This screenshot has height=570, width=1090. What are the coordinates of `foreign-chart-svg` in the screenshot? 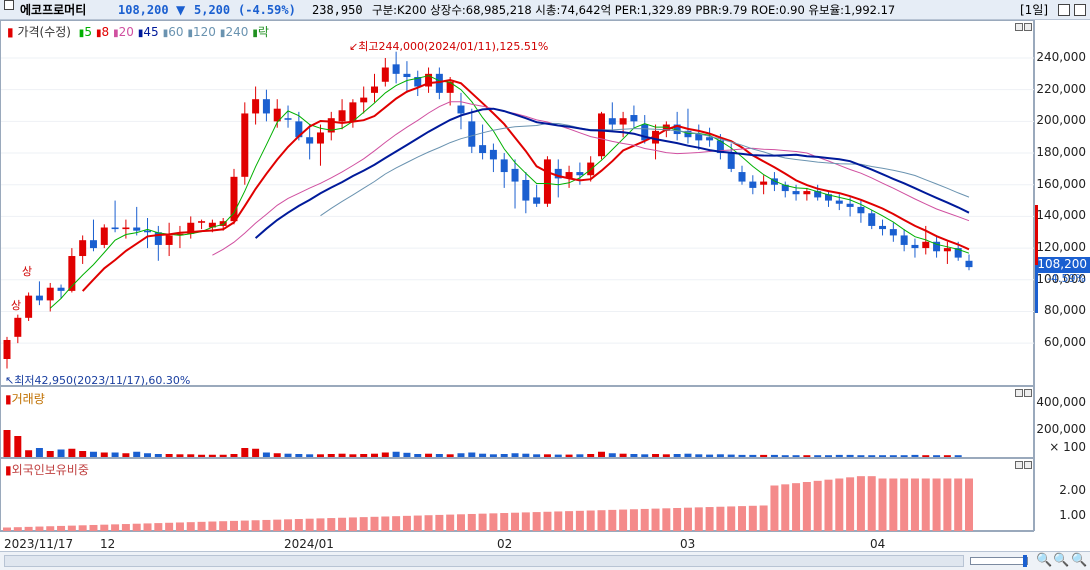 It's located at (518, 495).